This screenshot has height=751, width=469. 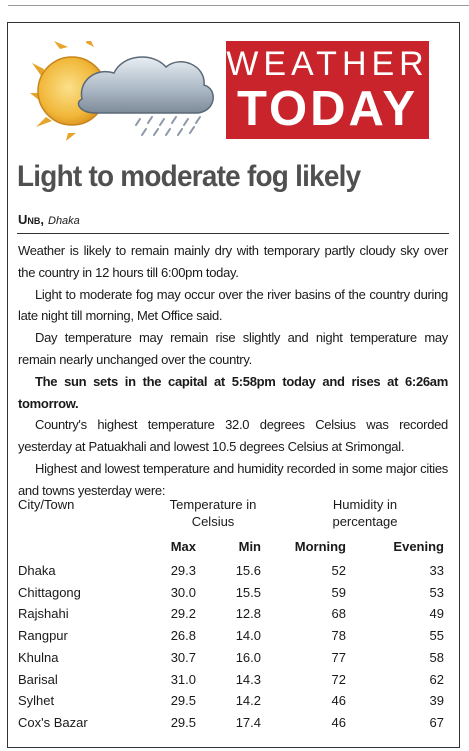 What do you see at coordinates (183, 614) in the screenshot?
I see `cell-max: 29.2` at bounding box center [183, 614].